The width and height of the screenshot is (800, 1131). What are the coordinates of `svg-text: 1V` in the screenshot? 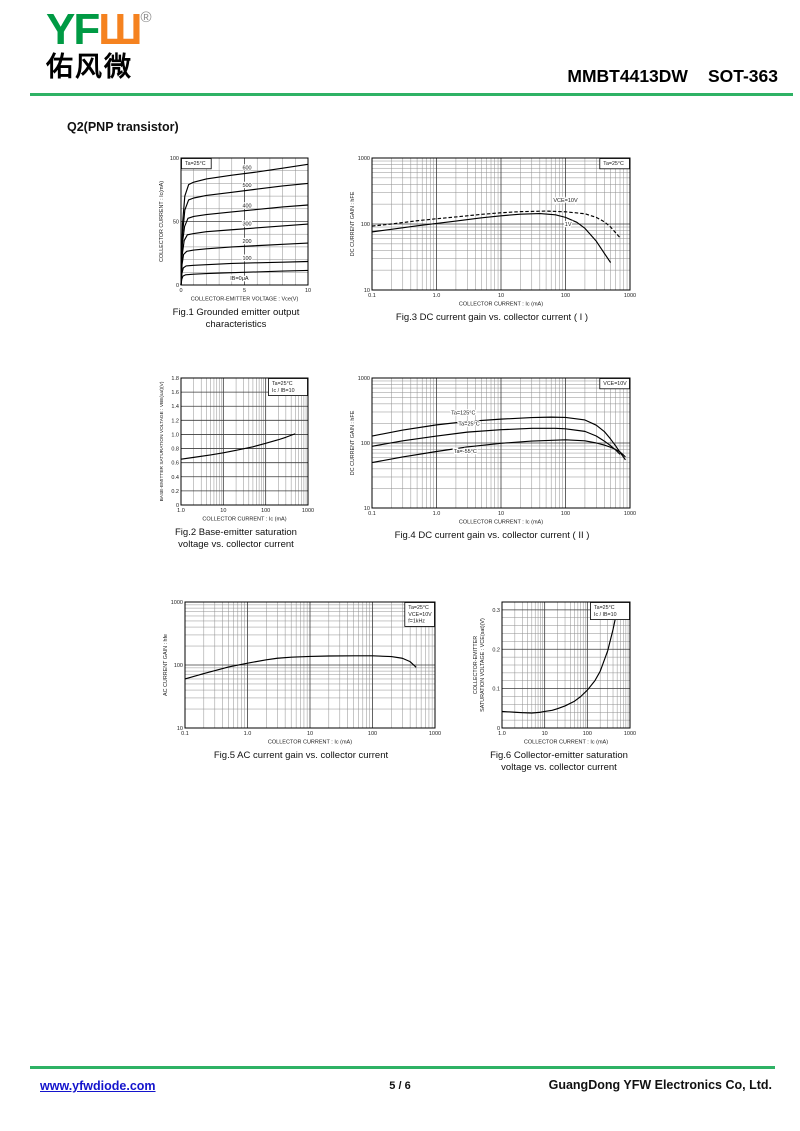 It's located at (568, 225).